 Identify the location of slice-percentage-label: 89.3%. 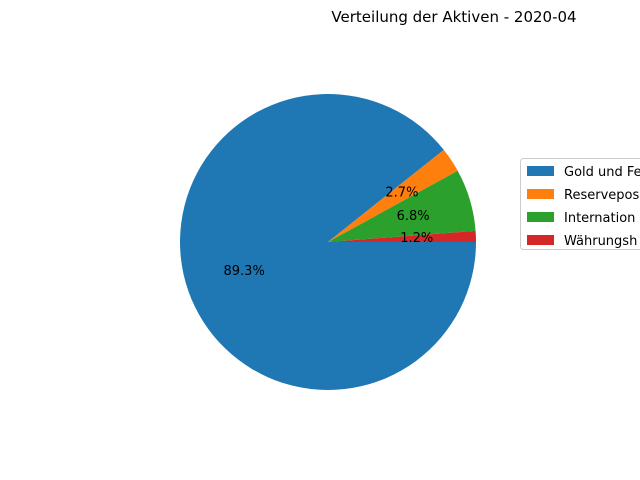
(244, 271).